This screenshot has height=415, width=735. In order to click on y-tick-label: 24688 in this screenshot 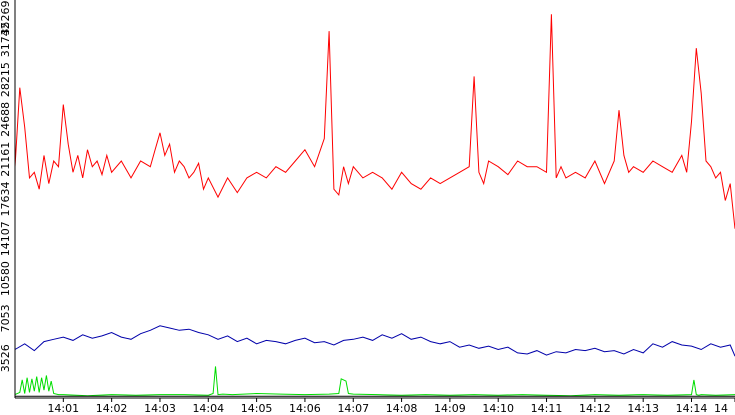, I will do `click(6, 119)`.